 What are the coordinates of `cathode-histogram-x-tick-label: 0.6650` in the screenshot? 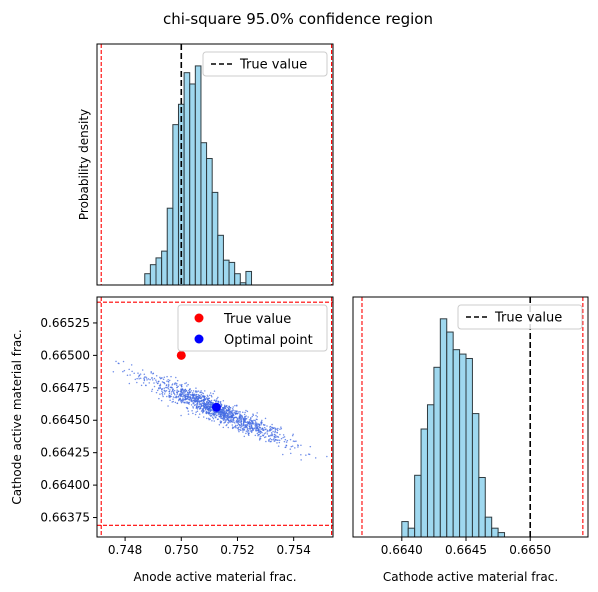 It's located at (530, 550).